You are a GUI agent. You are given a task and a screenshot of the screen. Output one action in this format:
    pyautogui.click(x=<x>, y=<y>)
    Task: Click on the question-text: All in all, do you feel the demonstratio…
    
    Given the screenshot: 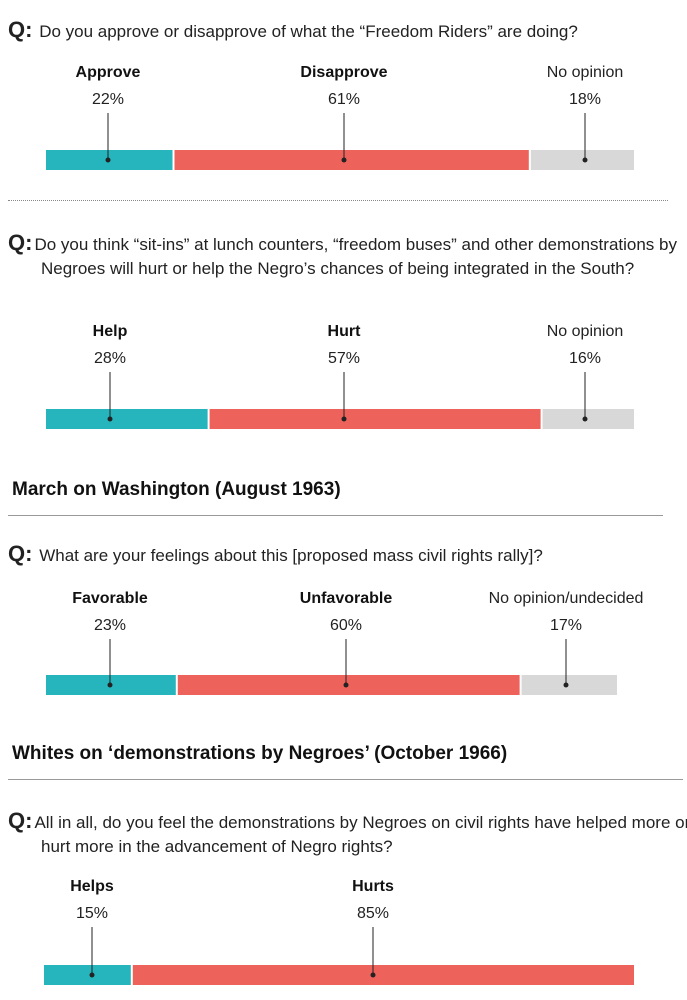 What is the action you would take?
    pyautogui.click(x=360, y=834)
    